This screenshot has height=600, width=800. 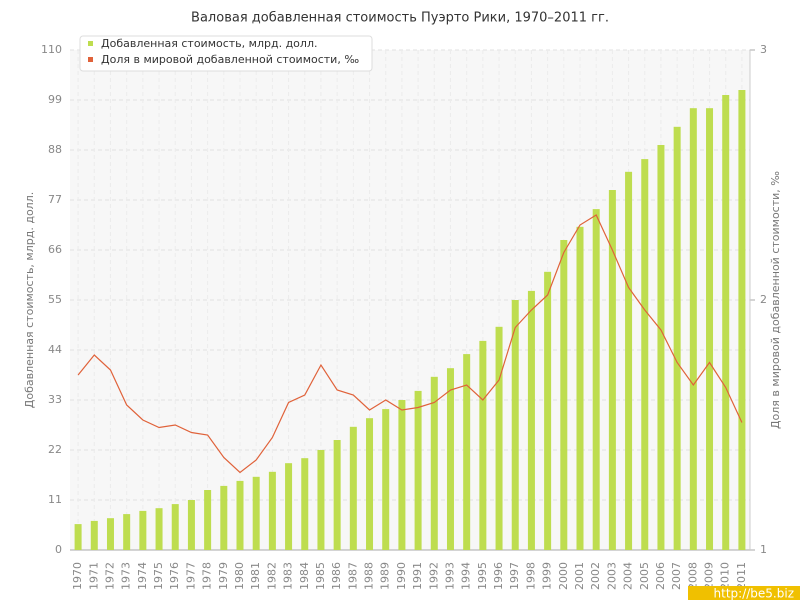 What do you see at coordinates (55, 249) in the screenshot?
I see `y-tick-label: 66` at bounding box center [55, 249].